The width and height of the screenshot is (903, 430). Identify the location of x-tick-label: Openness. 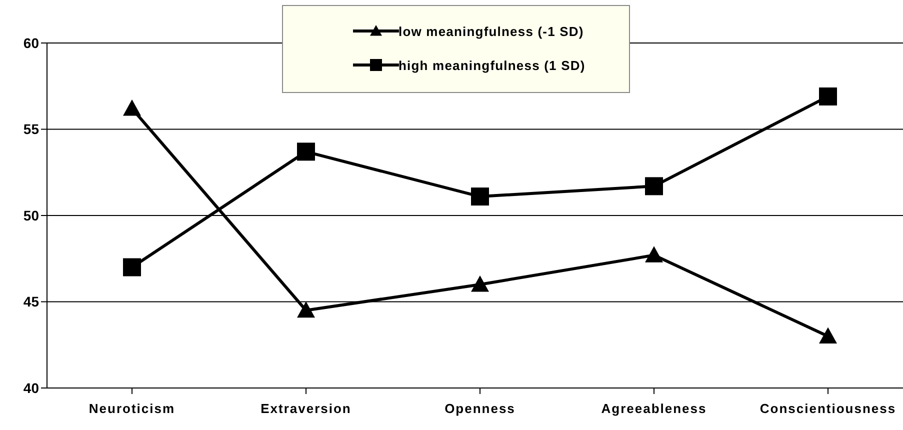
(480, 408).